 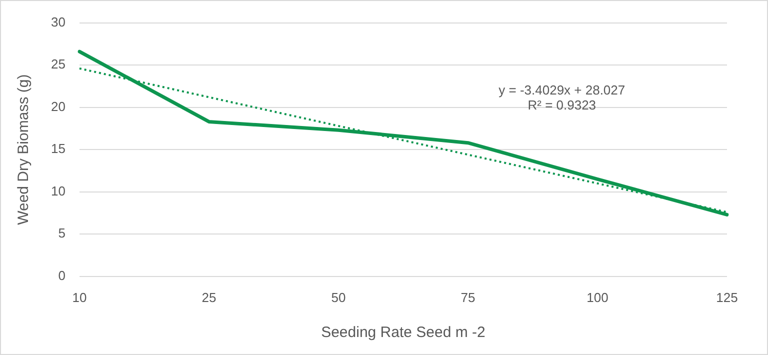 What do you see at coordinates (403, 333) in the screenshot?
I see `x-axis-title: Seeding Rate Seed m -2` at bounding box center [403, 333].